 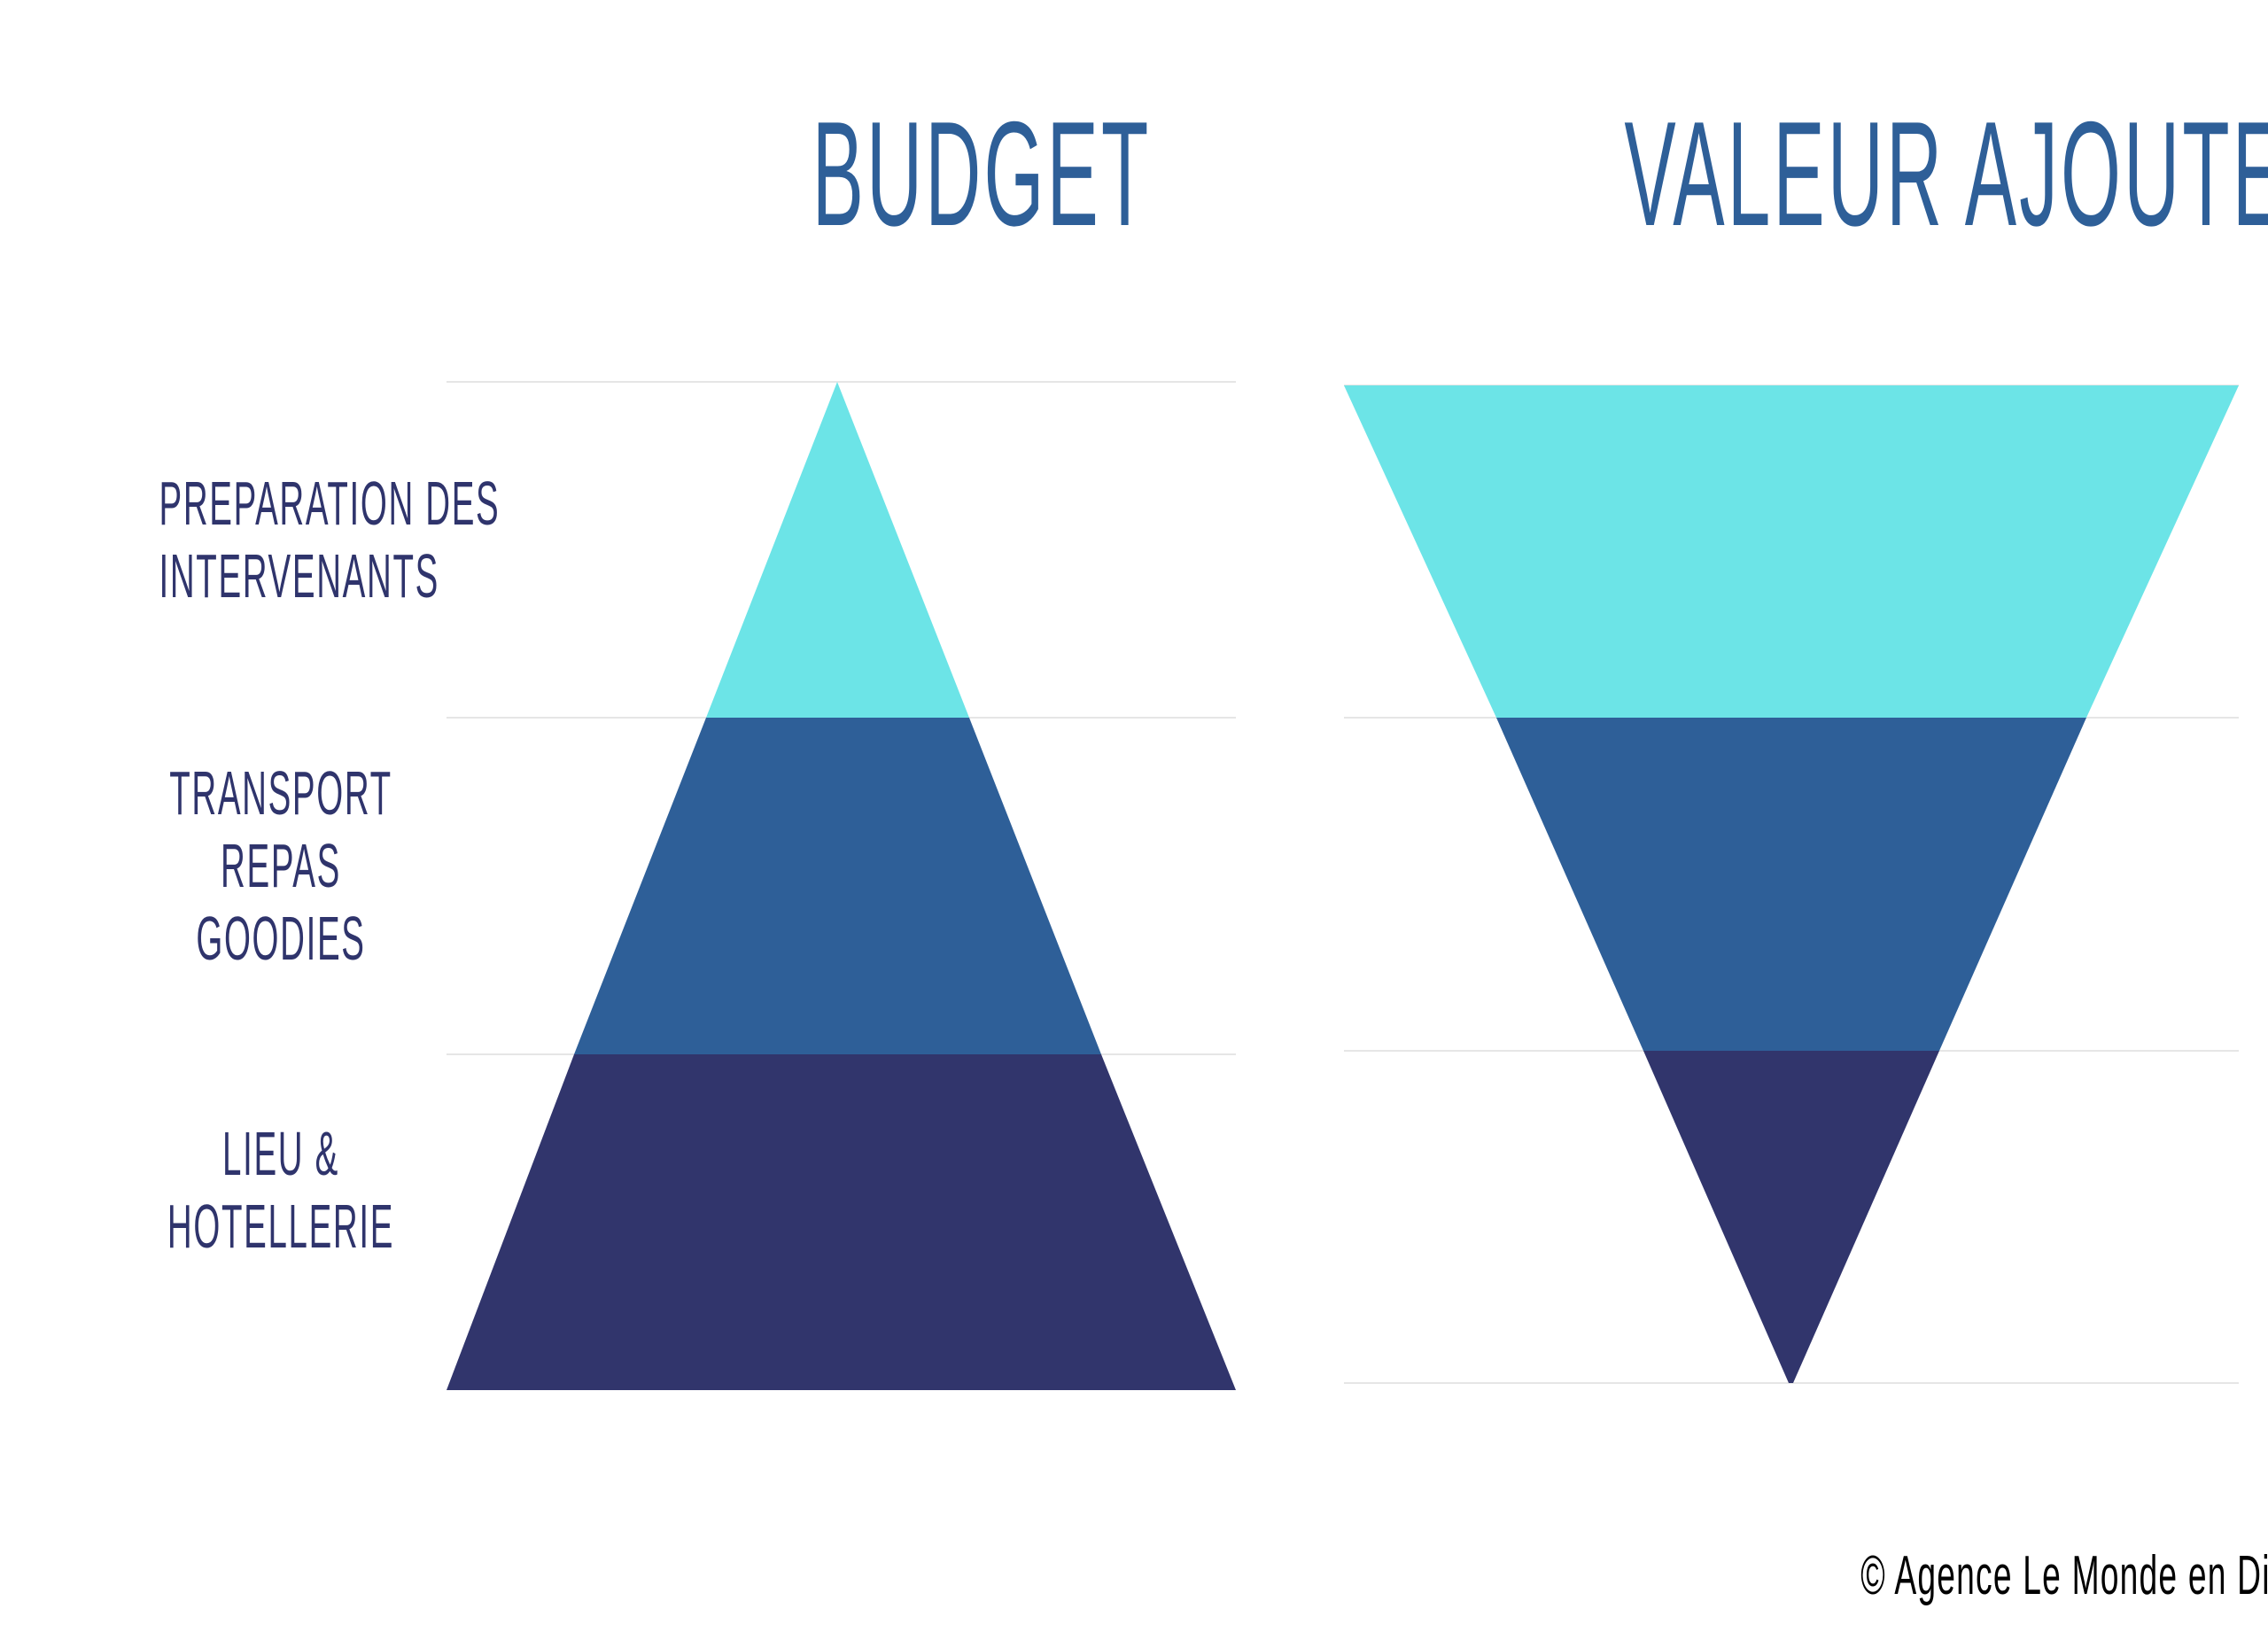 What do you see at coordinates (281, 938) in the screenshot?
I see `tier-label-line: GOODIES` at bounding box center [281, 938].